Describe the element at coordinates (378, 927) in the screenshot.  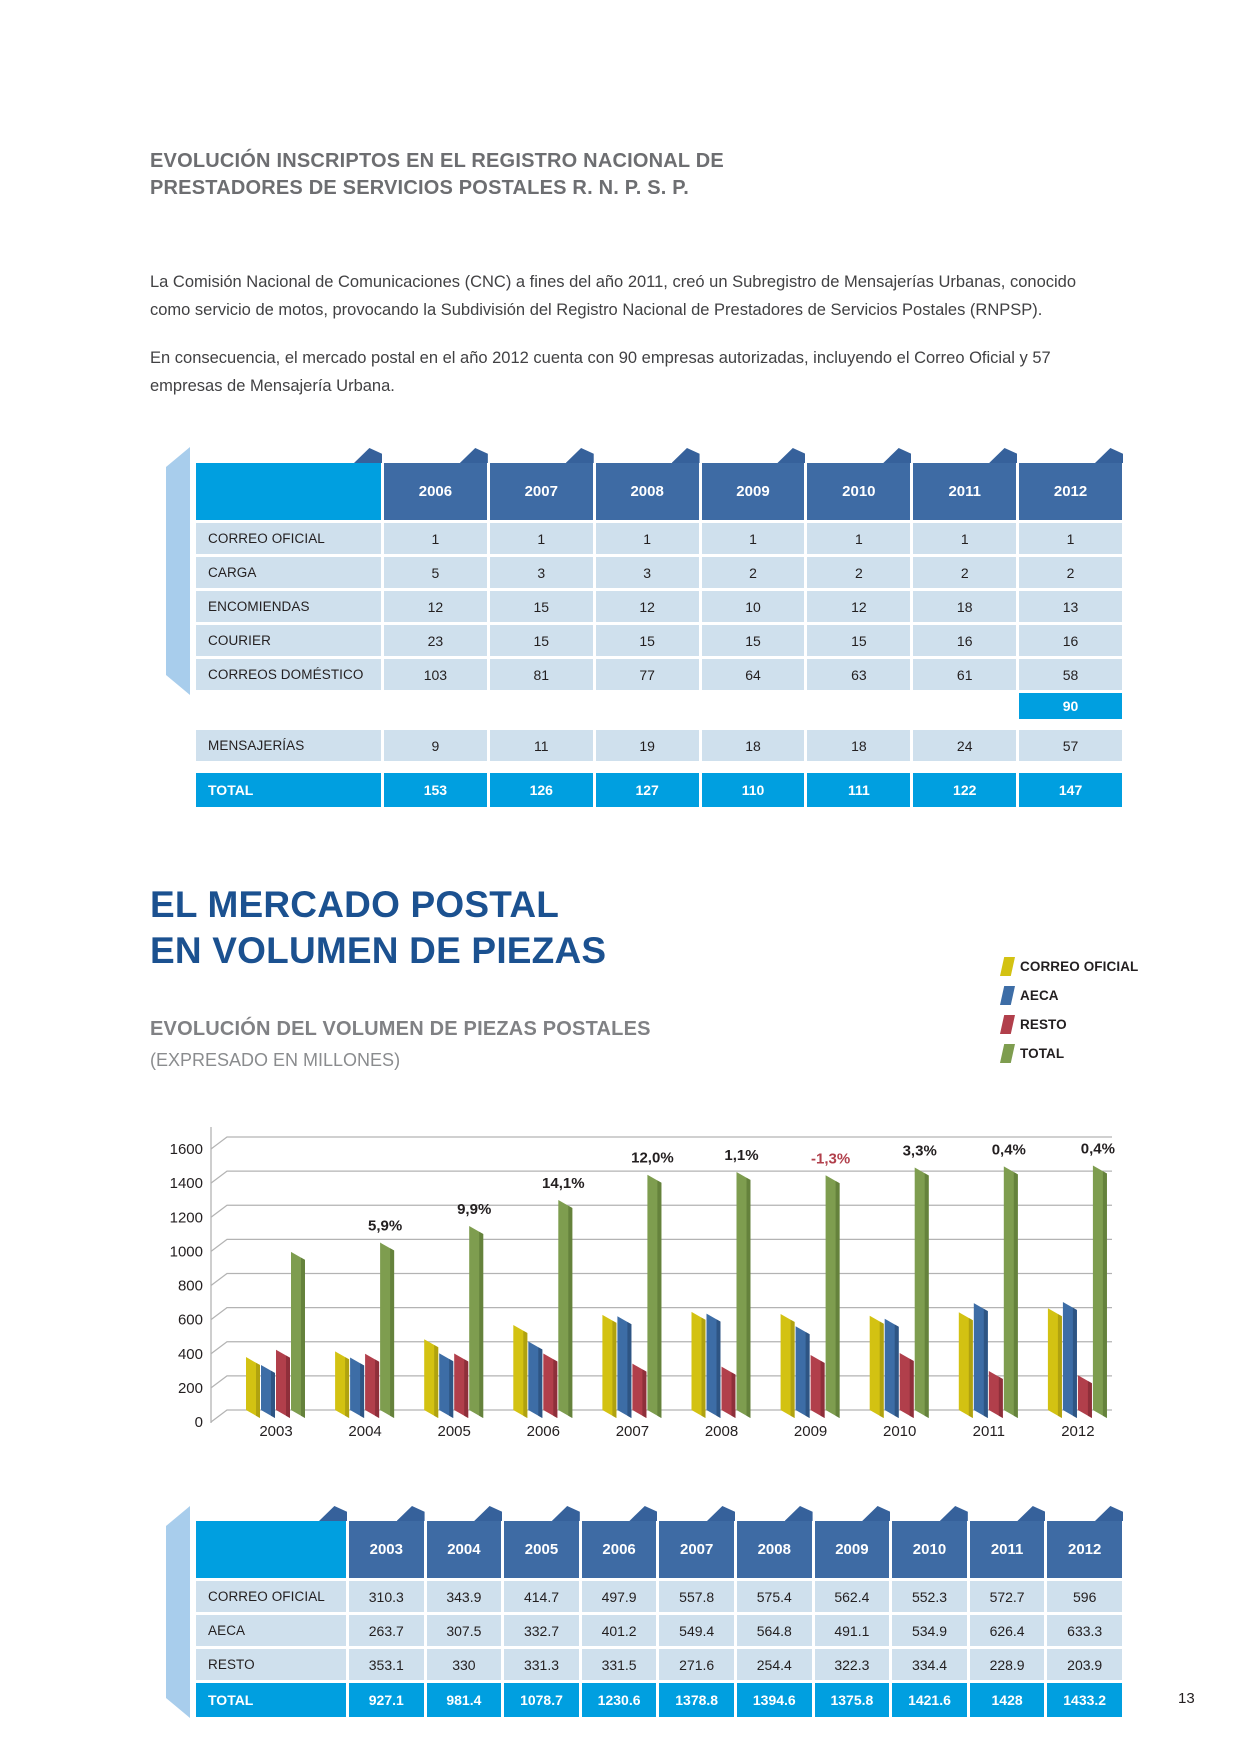
I see `section2-title: EL MERCADO POSTAL EN VOLUMEN DE PIEZAS` at that location.